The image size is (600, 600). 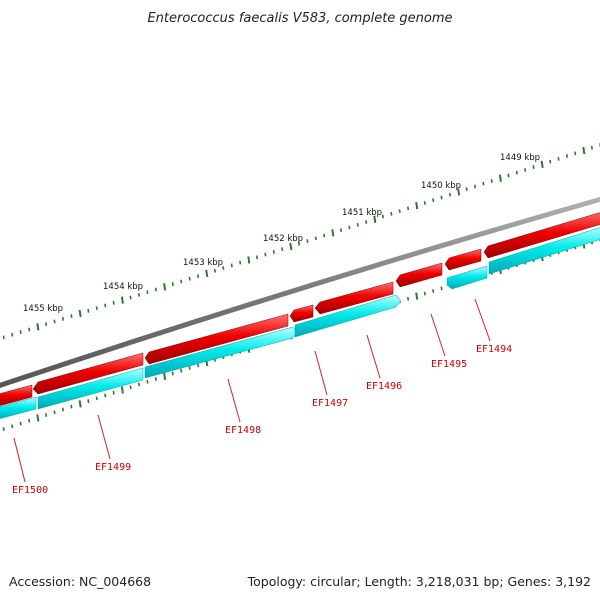 What do you see at coordinates (362, 213) in the screenshot?
I see `scale-label-1451: 1451 kbp` at bounding box center [362, 213].